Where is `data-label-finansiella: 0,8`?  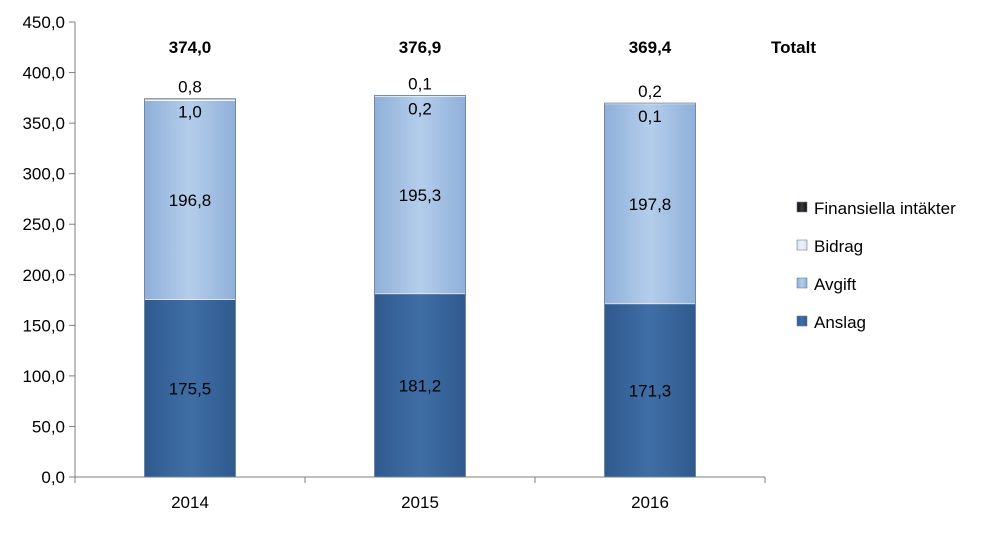
data-label-finansiella: 0,8 is located at coordinates (190, 87).